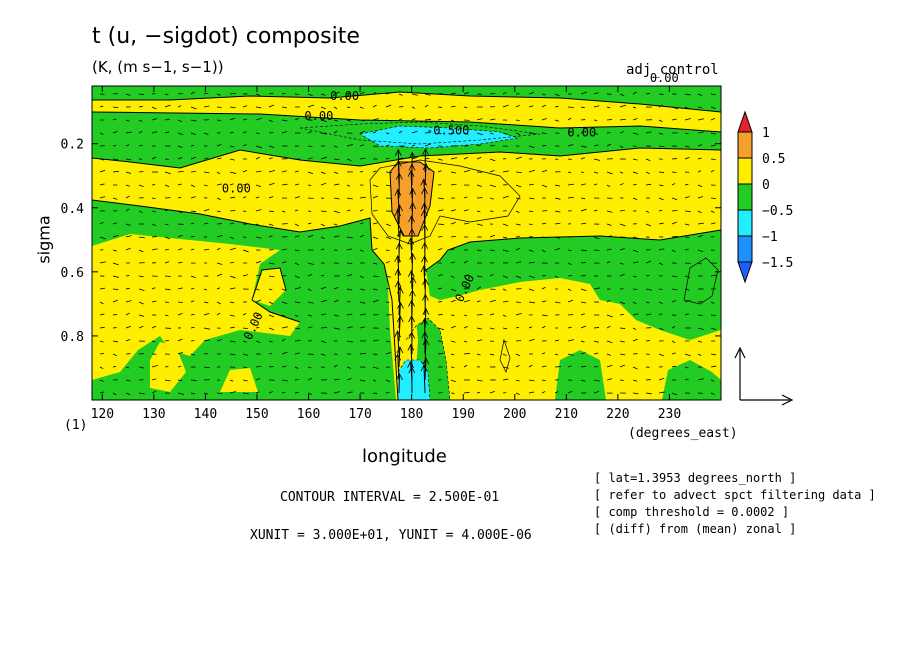 The width and height of the screenshot is (904, 654). I want to click on y-tick-label: 0.2, so click(72, 145).